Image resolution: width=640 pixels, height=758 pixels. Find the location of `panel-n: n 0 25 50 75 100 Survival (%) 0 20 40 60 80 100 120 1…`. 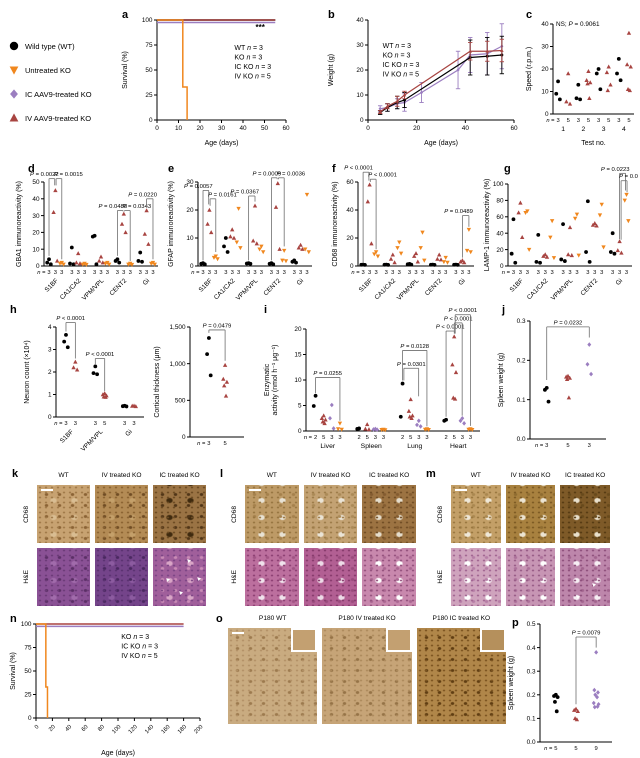

panel-n: n 0 25 50 75 100 Survival (%) 0 20 40 60 80 100 120 1… is located at coordinates (111, 685).